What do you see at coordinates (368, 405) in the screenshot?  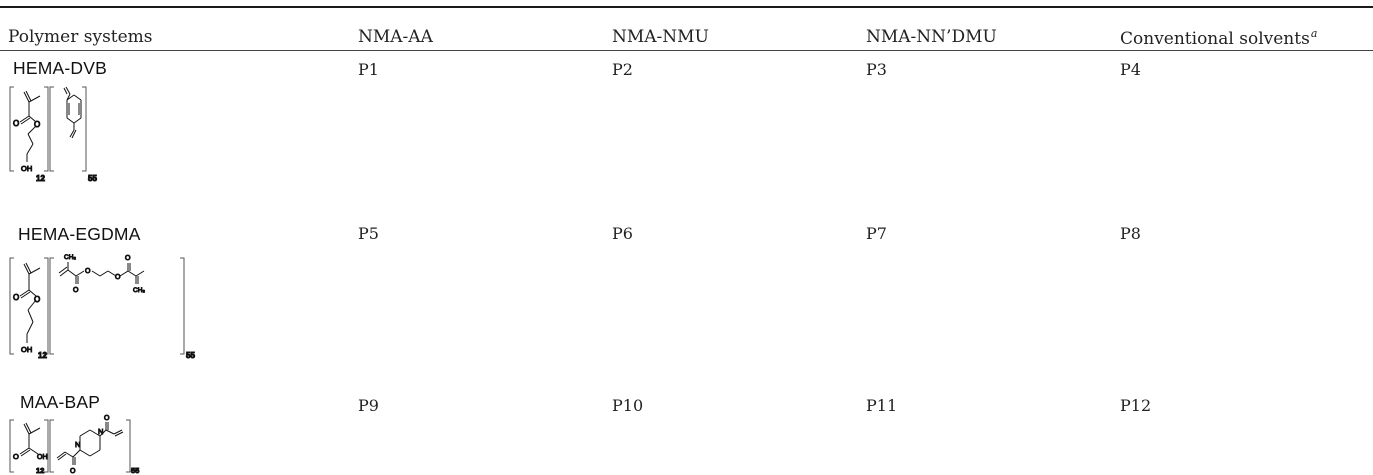 I see `table-cell: P9` at bounding box center [368, 405].